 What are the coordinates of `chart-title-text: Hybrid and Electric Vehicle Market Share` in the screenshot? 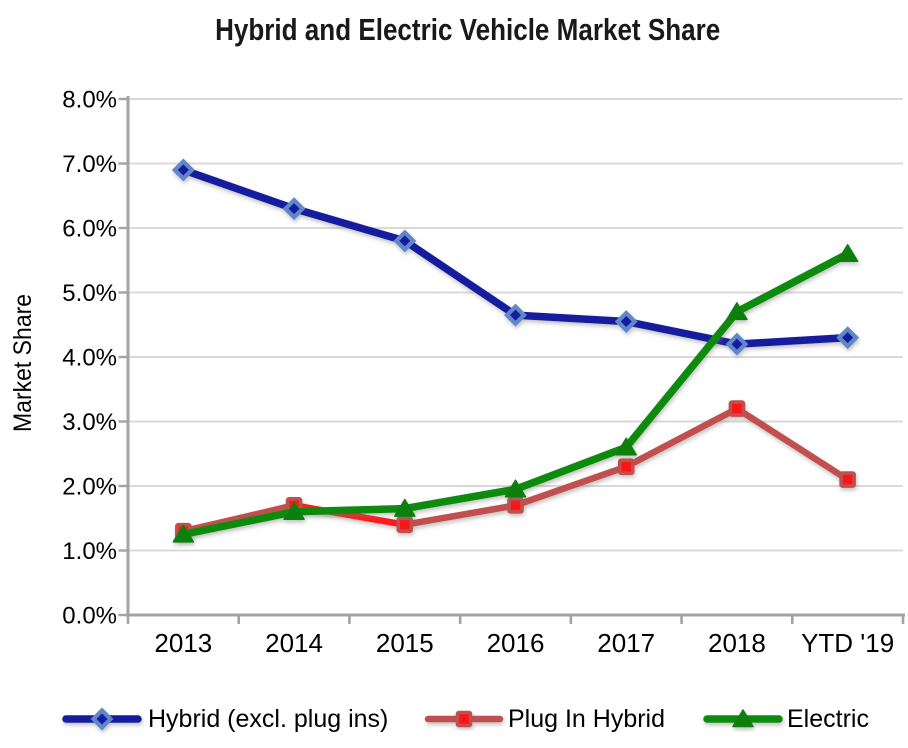 It's located at (468, 29).